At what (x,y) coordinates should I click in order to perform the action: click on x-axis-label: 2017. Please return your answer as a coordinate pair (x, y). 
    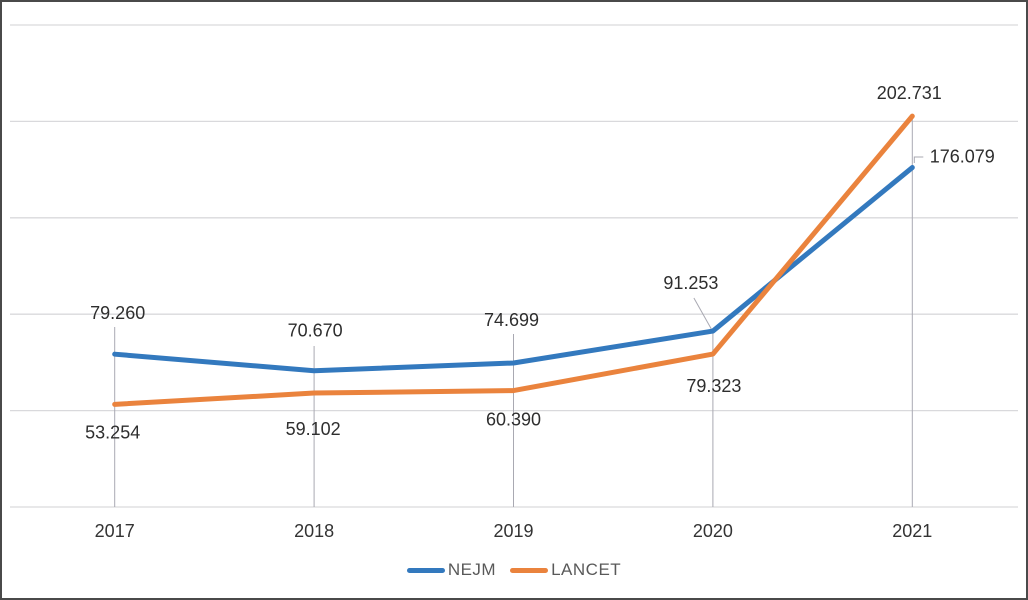
    Looking at the image, I should click on (115, 531).